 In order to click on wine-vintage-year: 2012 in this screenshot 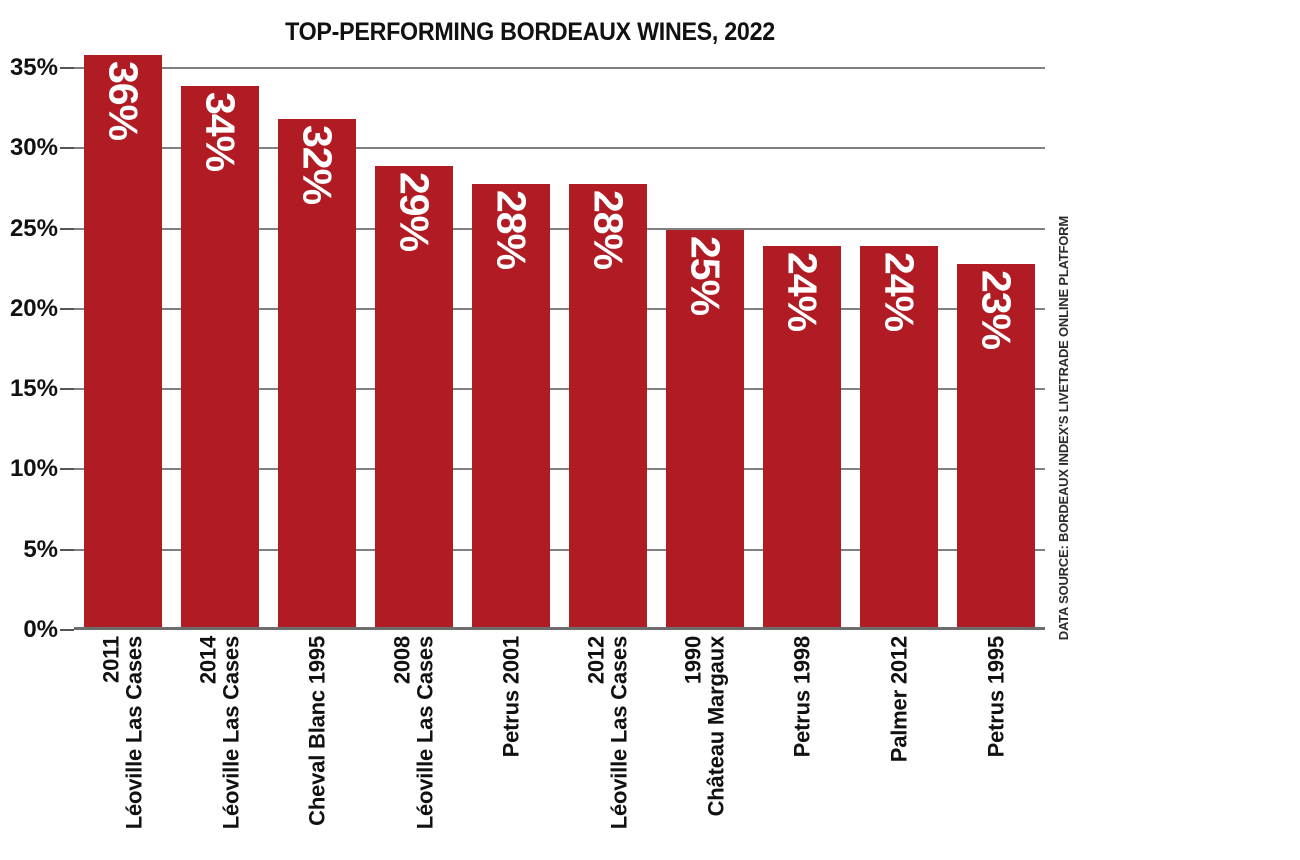, I will do `click(596, 660)`.